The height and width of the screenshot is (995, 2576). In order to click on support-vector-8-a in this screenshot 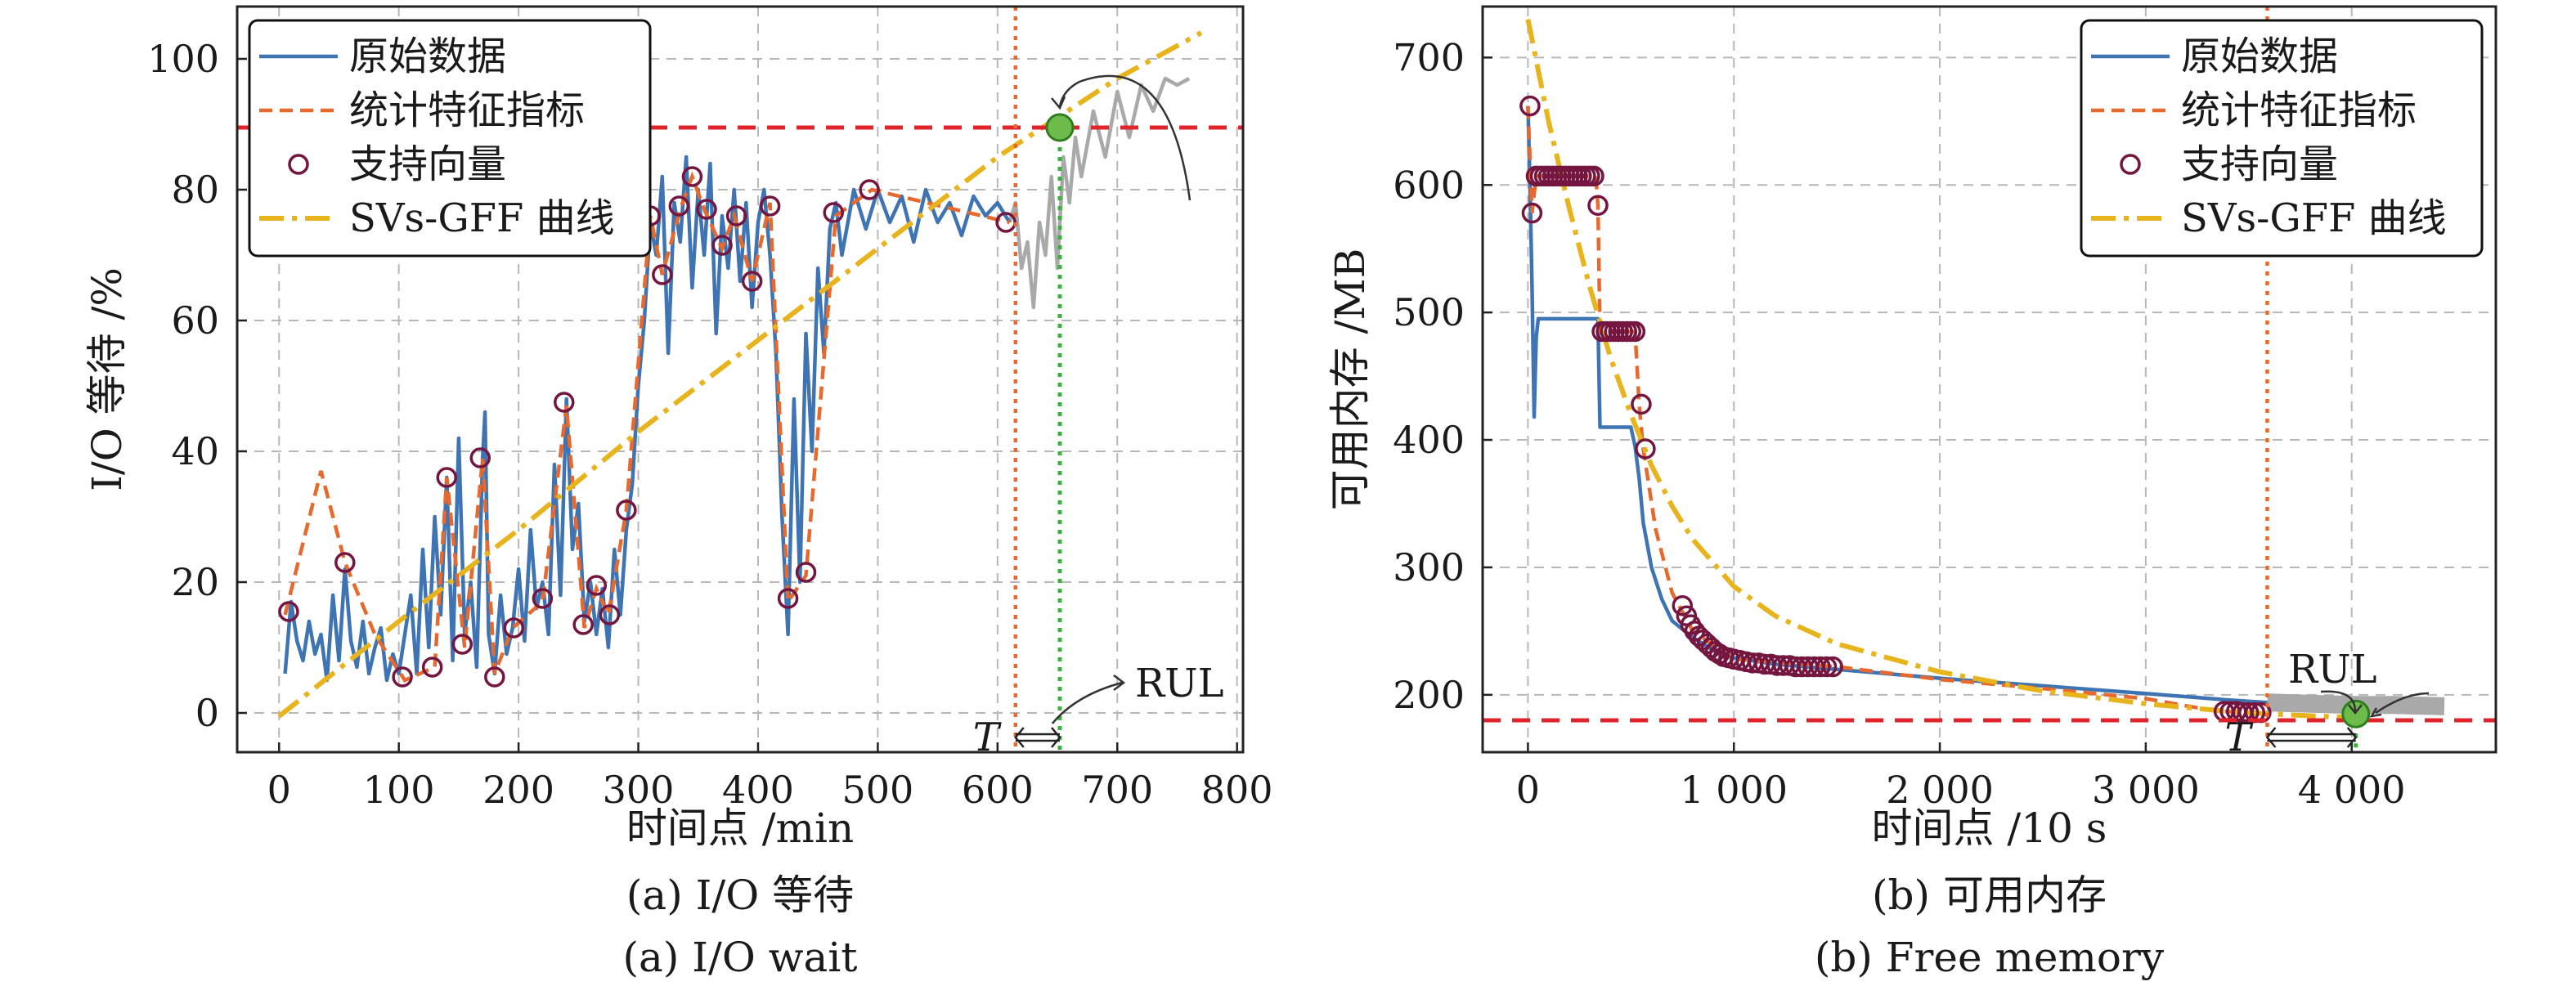, I will do `click(513, 628)`.